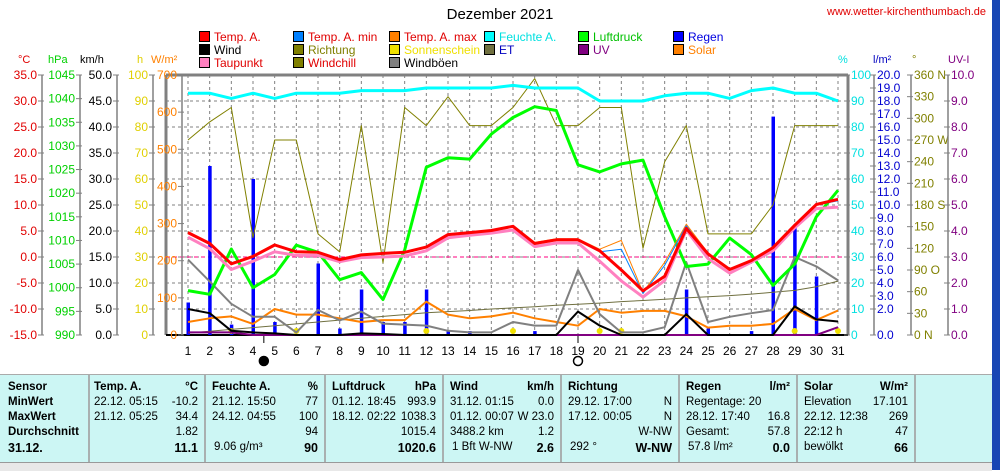 The image size is (1000, 471). I want to click on wind-bft: 1 Bft W-NW, so click(482, 447).